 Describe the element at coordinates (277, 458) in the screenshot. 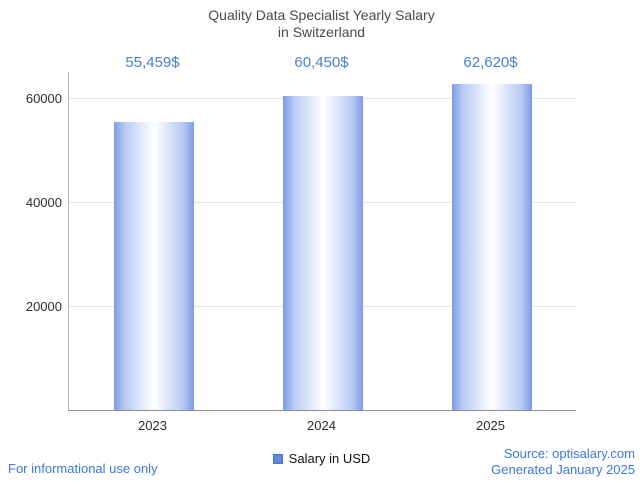

I see `legend-swatch-icon` at that location.